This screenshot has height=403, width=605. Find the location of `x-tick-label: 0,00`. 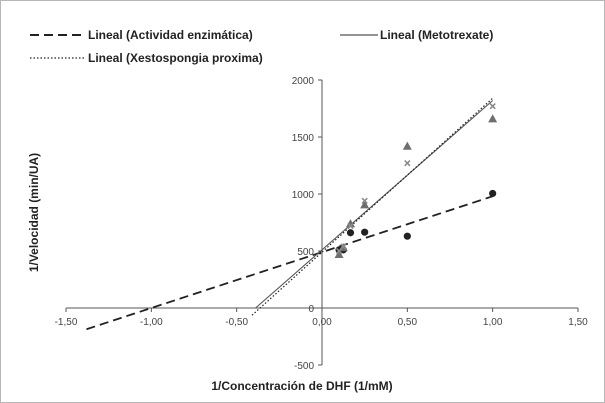

x-tick-label: 0,00 is located at coordinates (322, 322).